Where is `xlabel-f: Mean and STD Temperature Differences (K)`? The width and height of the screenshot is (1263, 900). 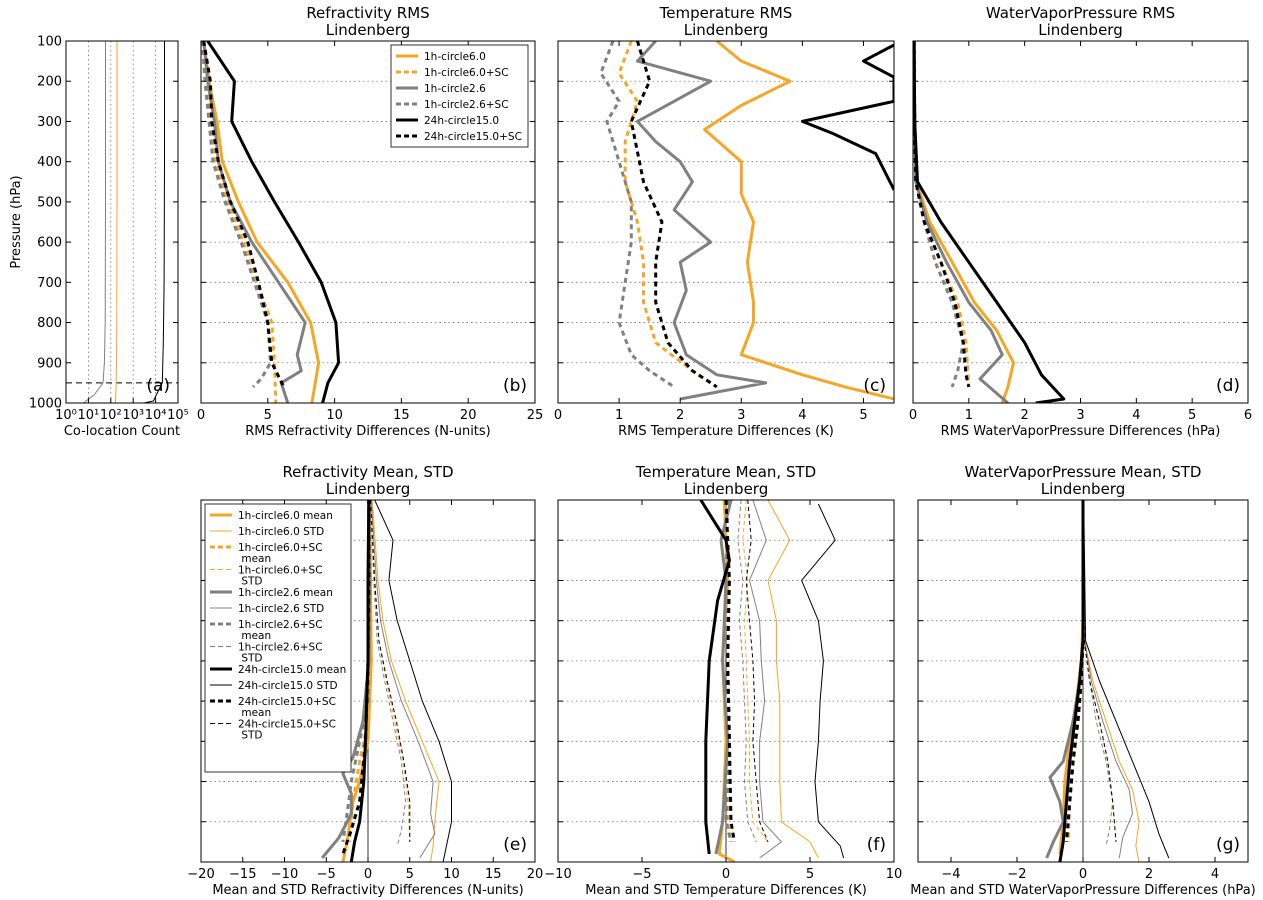
xlabel-f: Mean and STD Temperature Differences (K) is located at coordinates (726, 890).